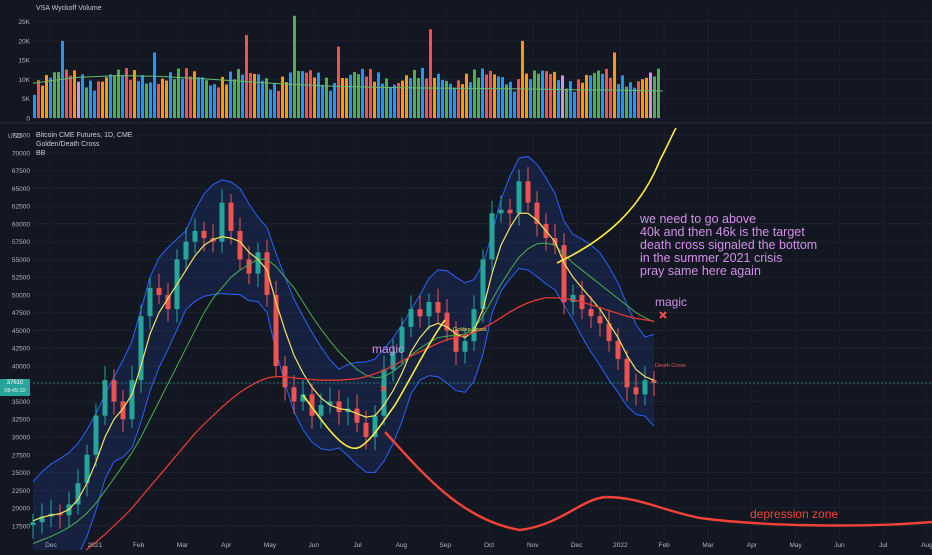  Describe the element at coordinates (69, 8) in the screenshot. I see `volume-panel-title: VSA Wyckoff Volume` at that location.